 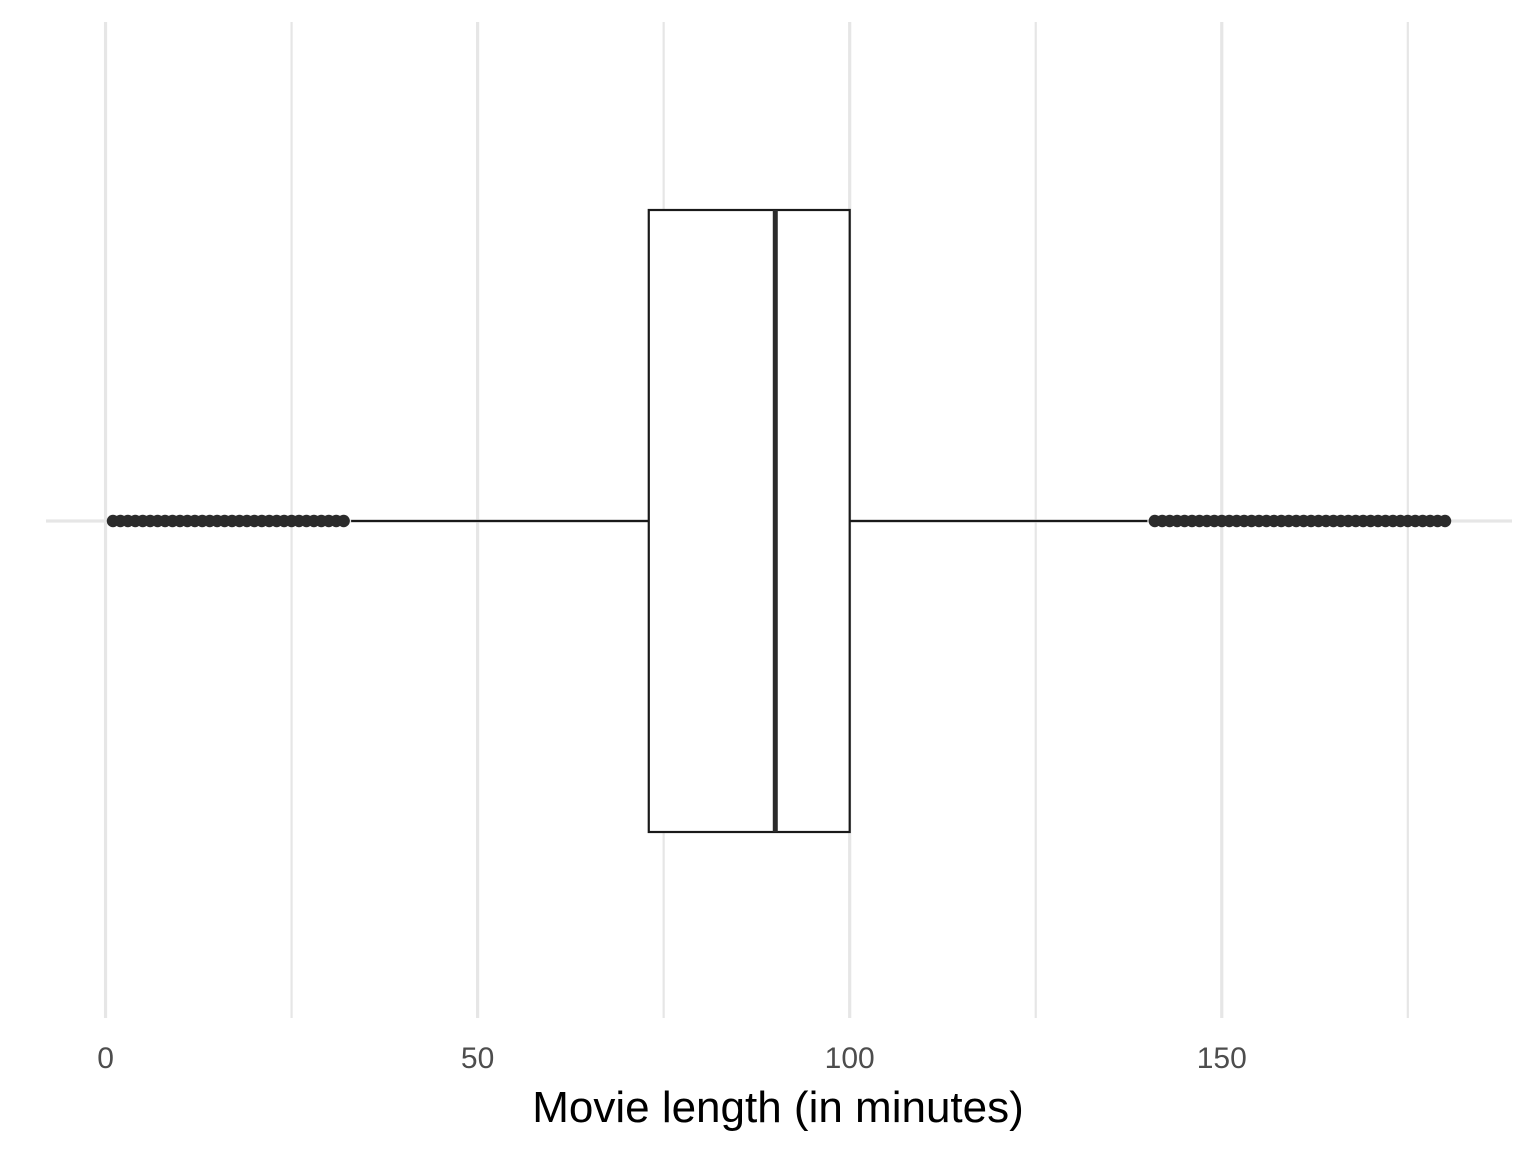 What do you see at coordinates (850, 1058) in the screenshot?
I see `x-tick-label: 100` at bounding box center [850, 1058].